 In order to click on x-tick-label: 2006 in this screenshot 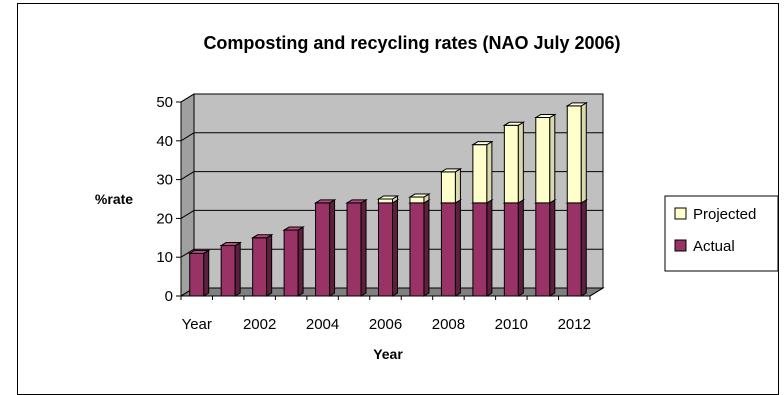, I will do `click(385, 324)`.